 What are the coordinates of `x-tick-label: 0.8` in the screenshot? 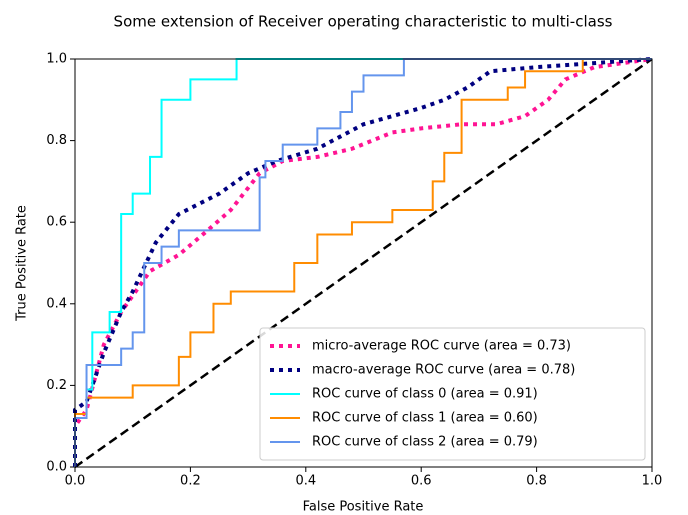 It's located at (536, 481).